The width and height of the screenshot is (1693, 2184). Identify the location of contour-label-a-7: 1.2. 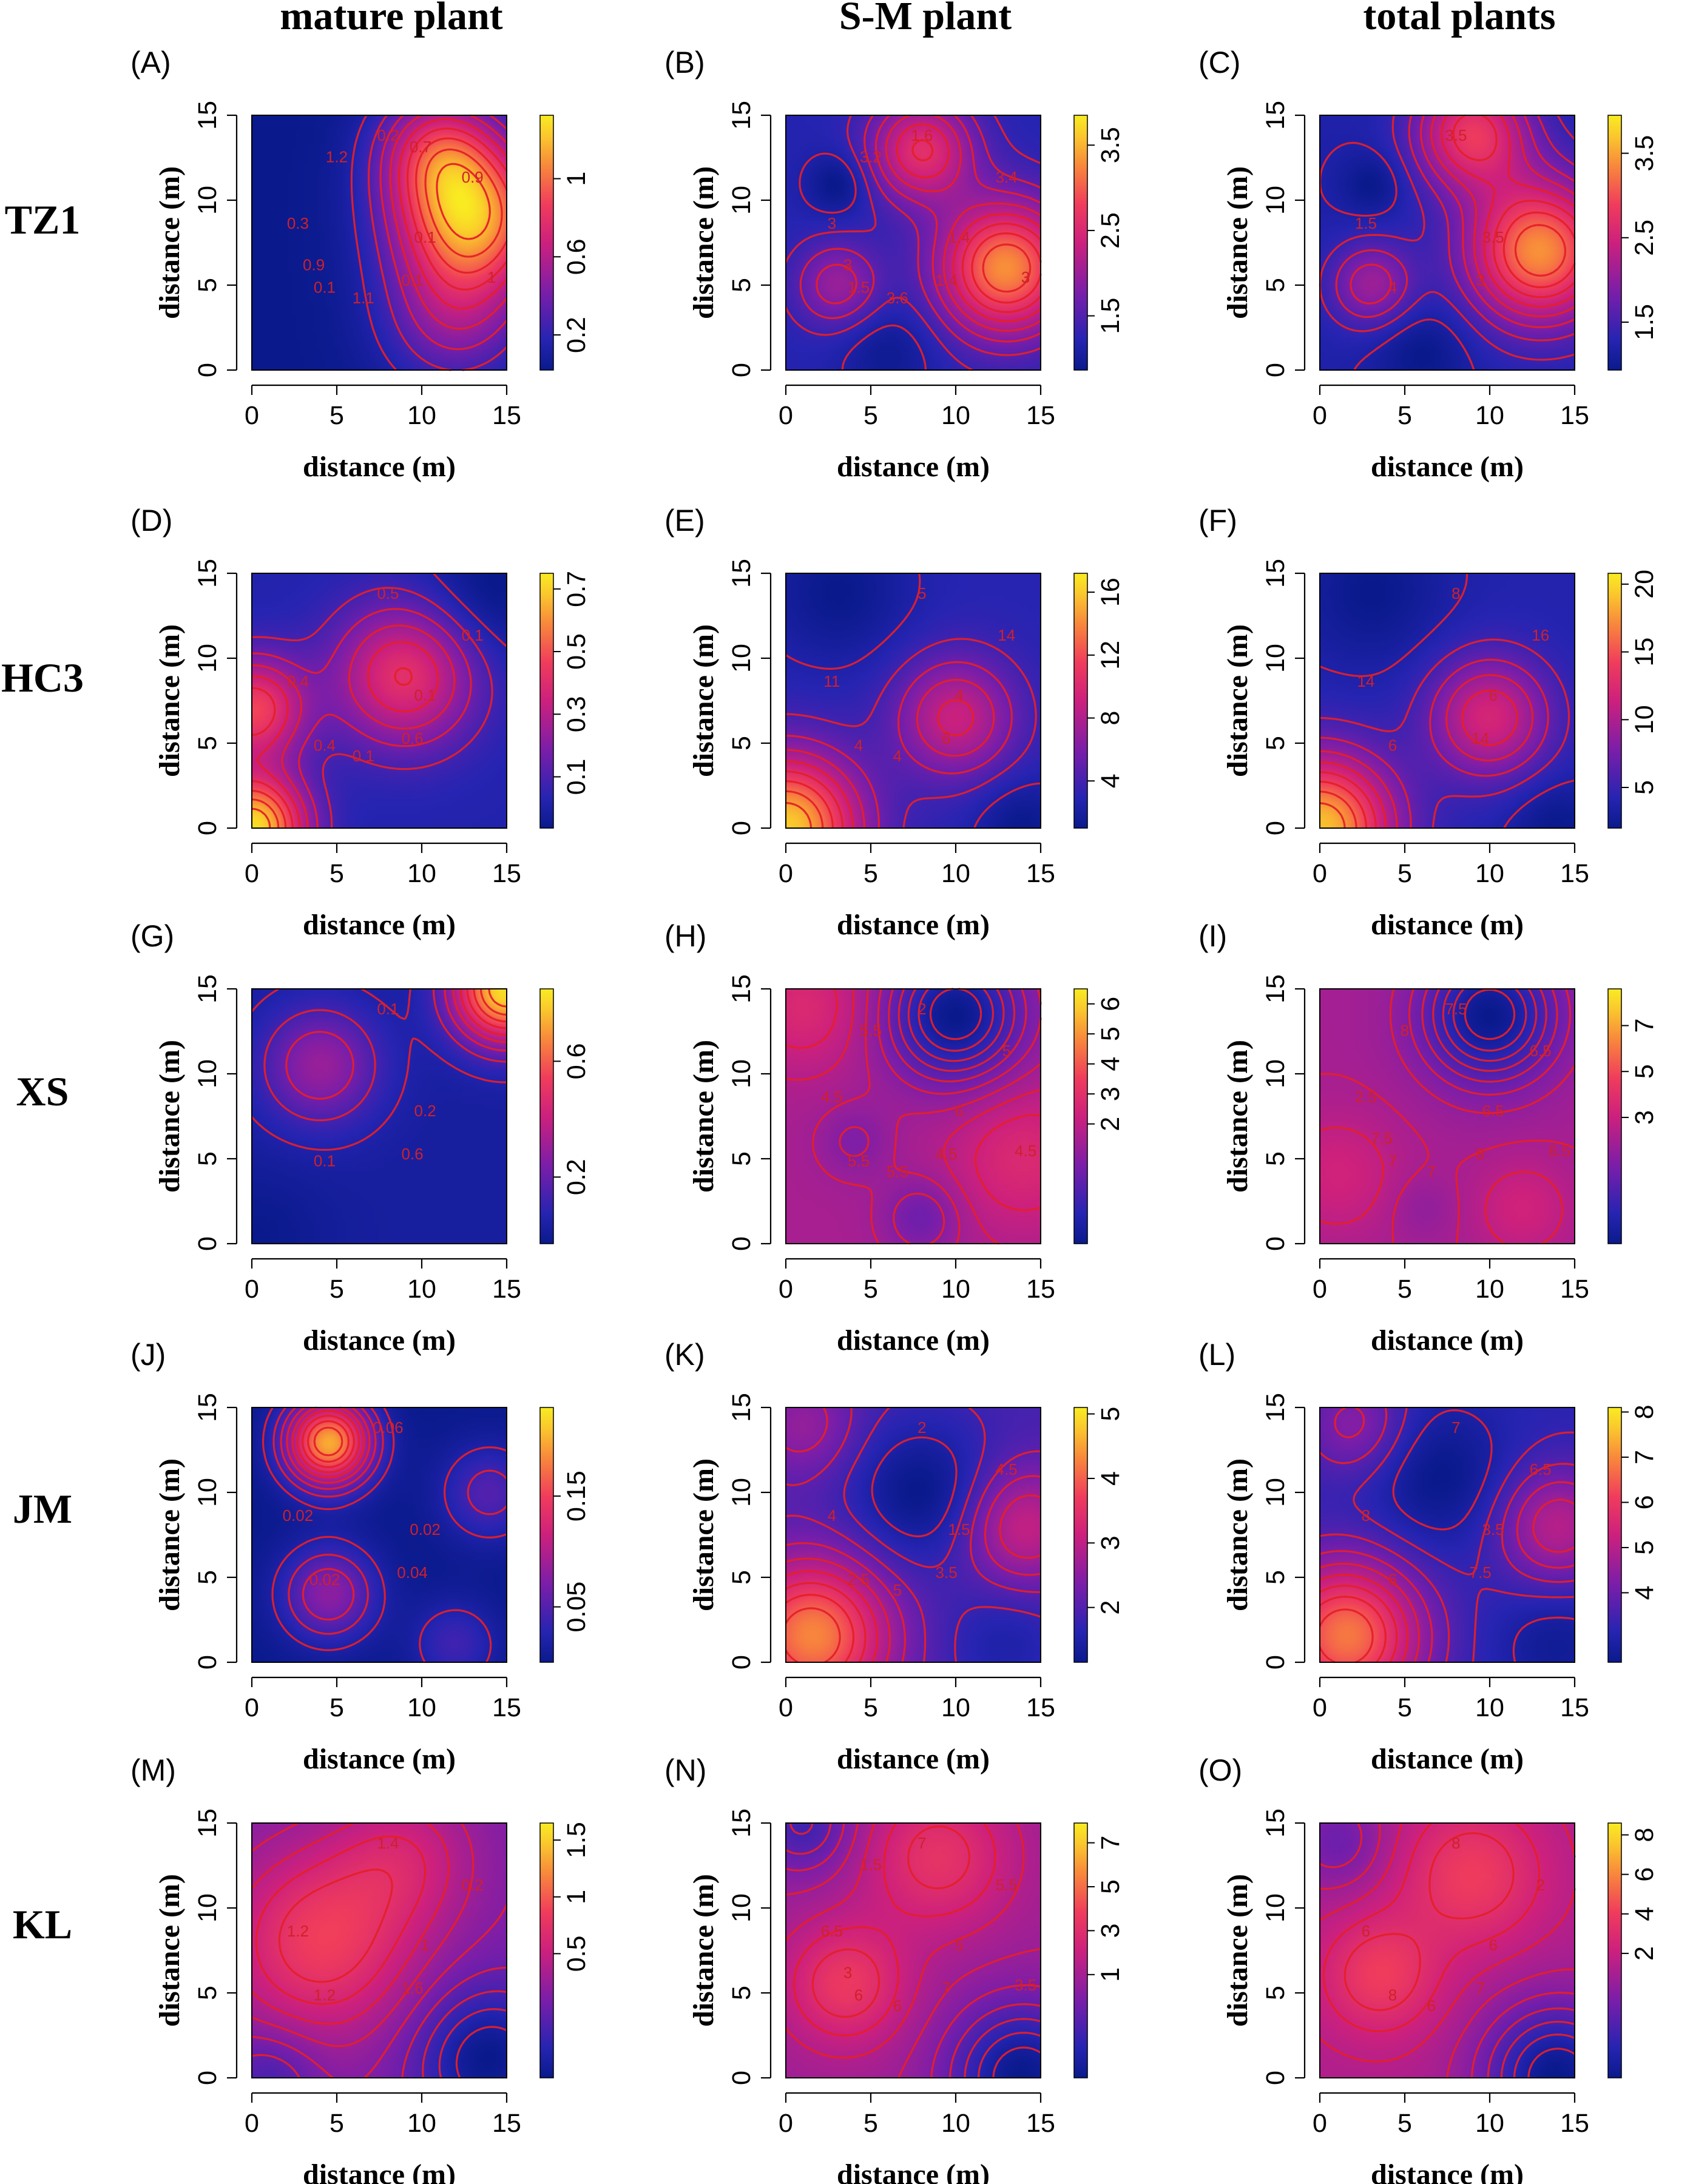
(337, 156).